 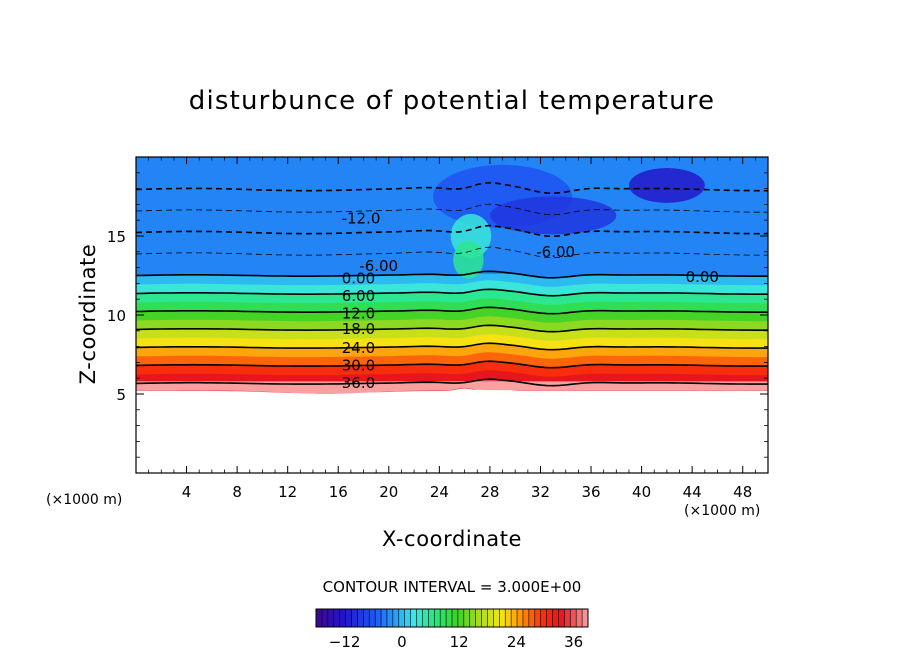 What do you see at coordinates (516, 642) in the screenshot?
I see `colorbar-tick-label: 24` at bounding box center [516, 642].